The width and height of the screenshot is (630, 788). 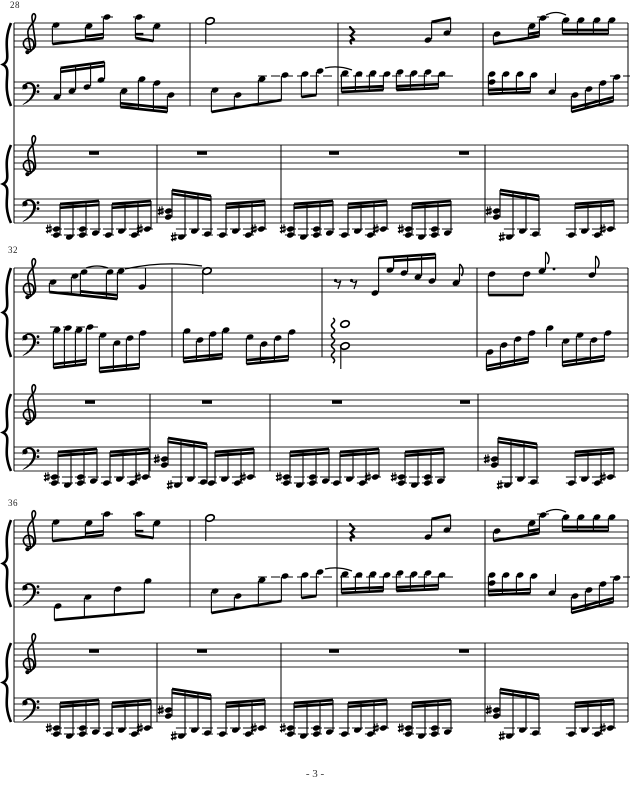 What do you see at coordinates (597, 262) in the screenshot?
I see `eighth-flag` at bounding box center [597, 262].